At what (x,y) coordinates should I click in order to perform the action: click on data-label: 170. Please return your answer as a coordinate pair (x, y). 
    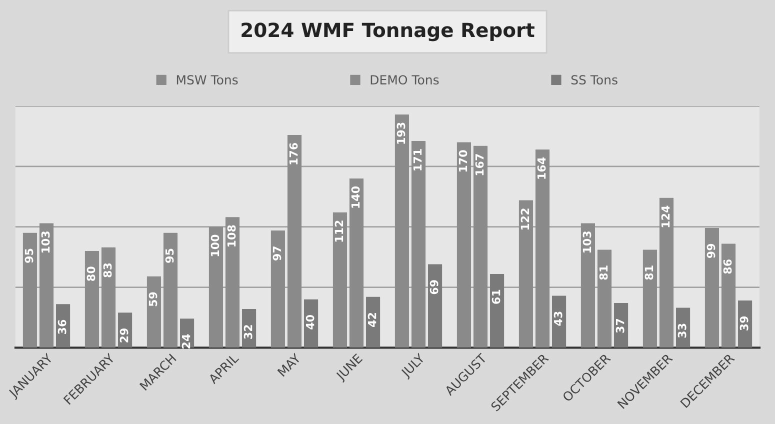
    Looking at the image, I should click on (463, 161).